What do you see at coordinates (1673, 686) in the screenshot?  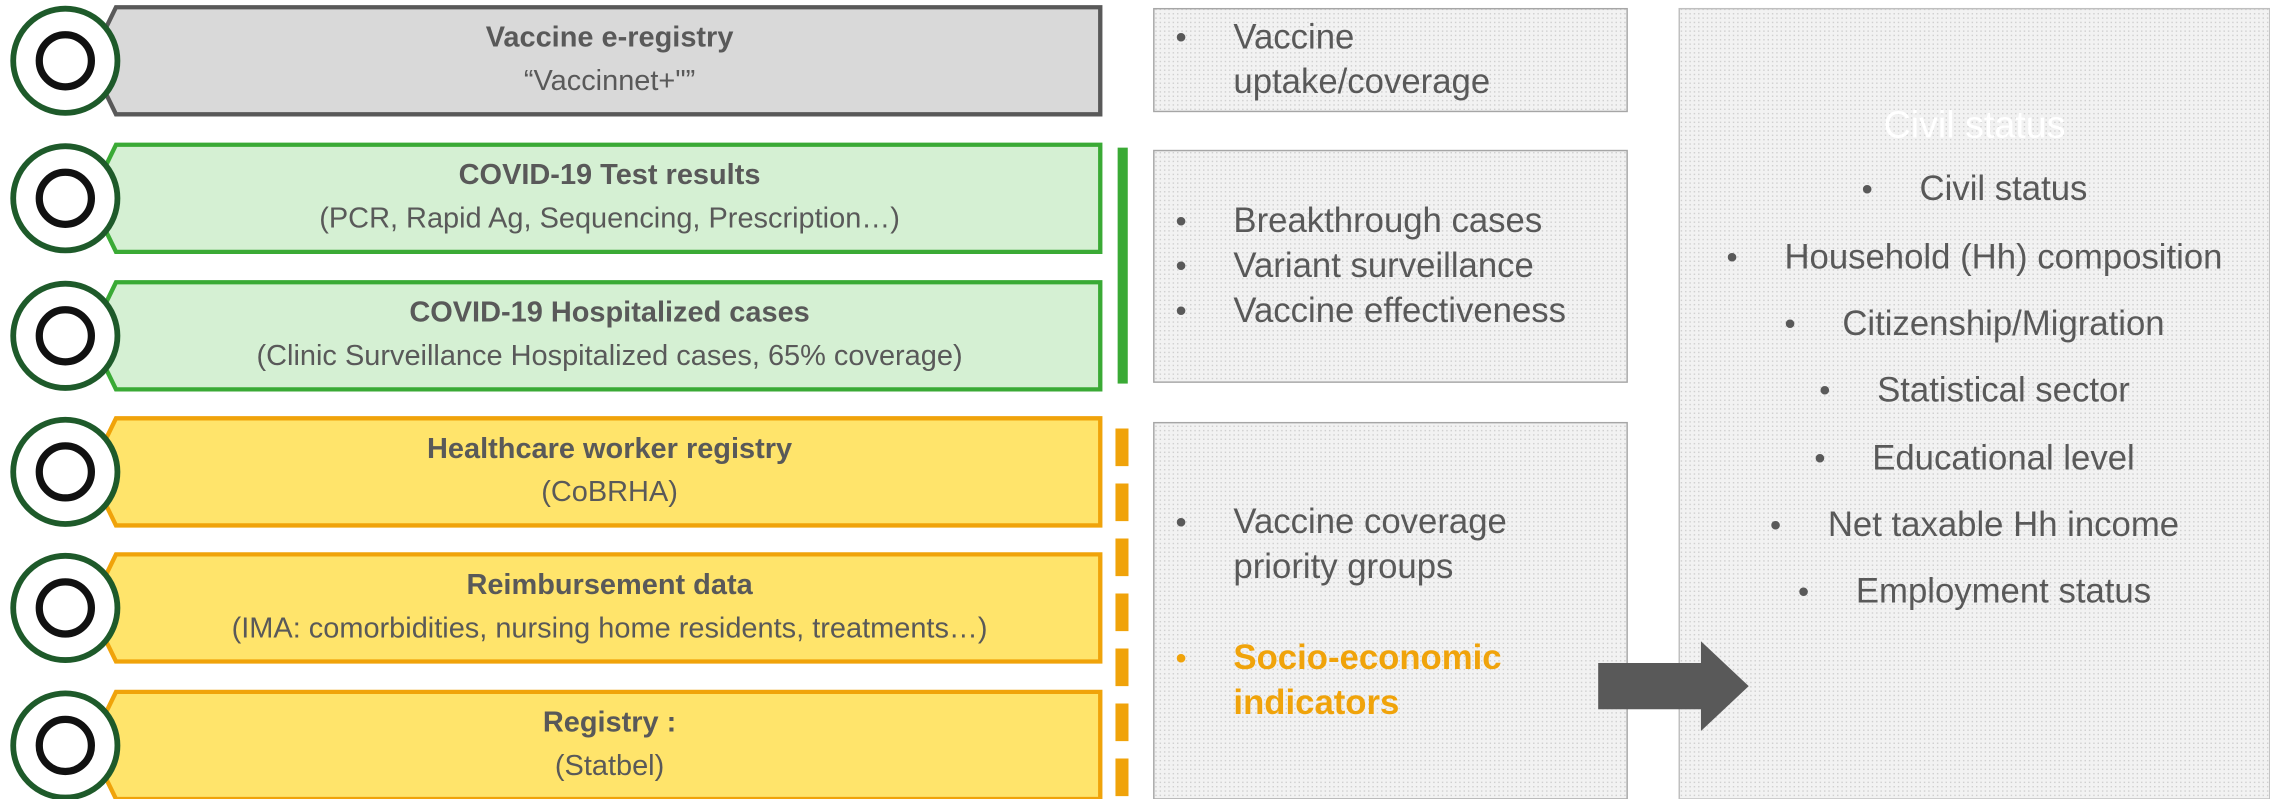 I see `arrow` at bounding box center [1673, 686].